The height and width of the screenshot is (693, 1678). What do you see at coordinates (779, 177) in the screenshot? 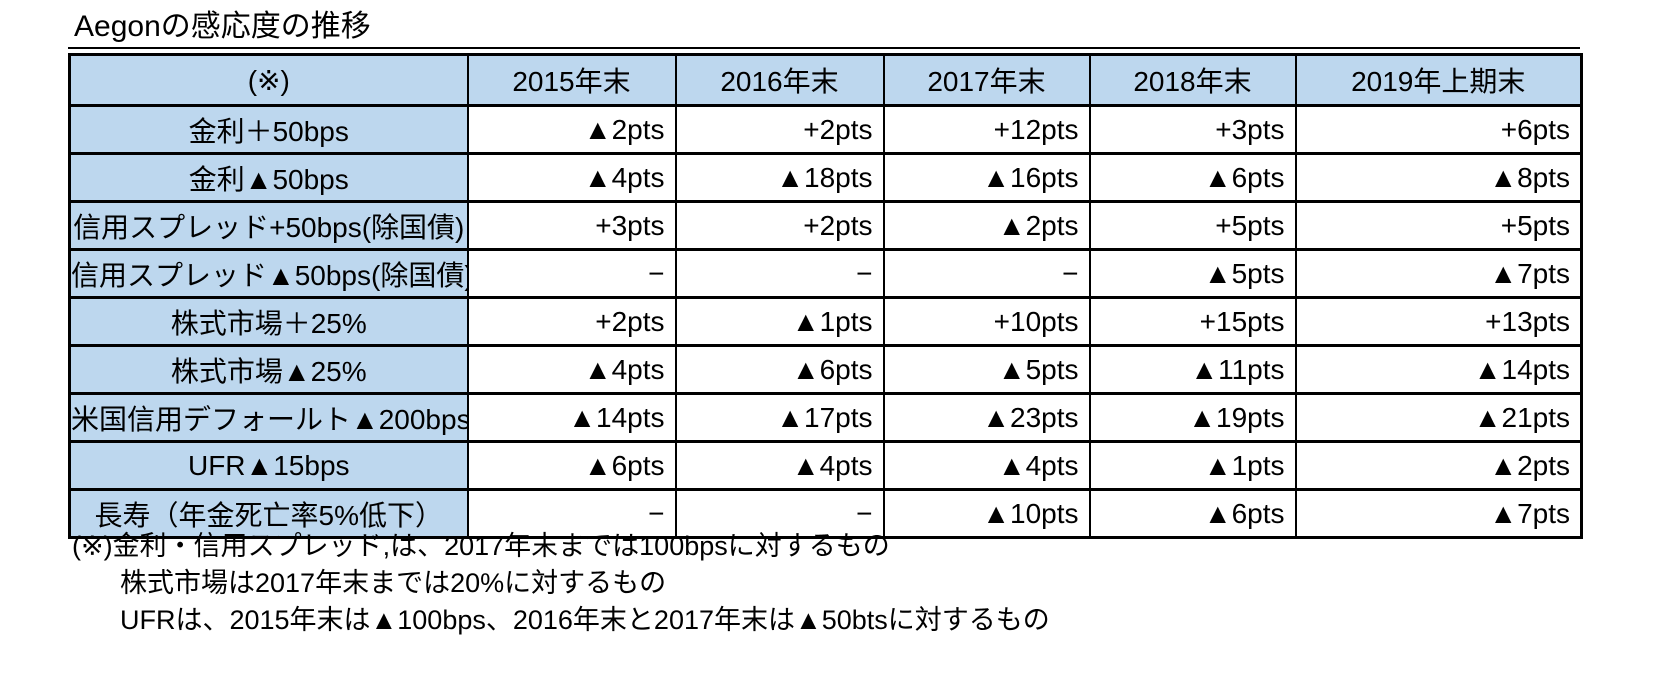
I see `value-cell: ▲18pts` at bounding box center [779, 177].